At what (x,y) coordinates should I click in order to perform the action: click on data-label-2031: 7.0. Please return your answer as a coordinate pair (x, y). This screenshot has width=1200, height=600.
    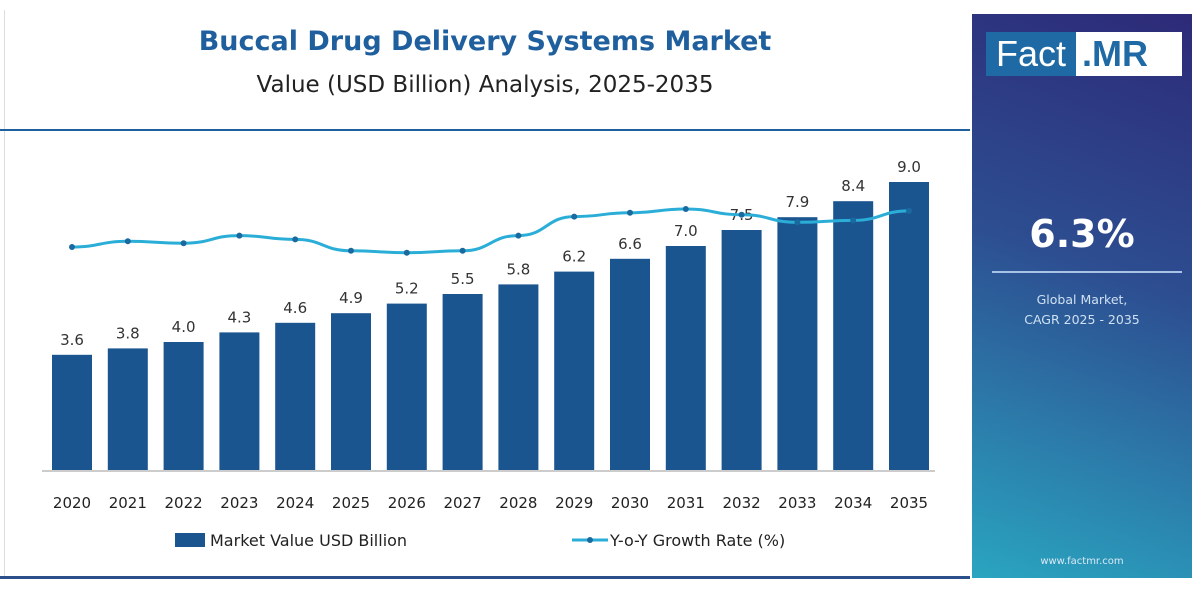
    Looking at the image, I should click on (686, 231).